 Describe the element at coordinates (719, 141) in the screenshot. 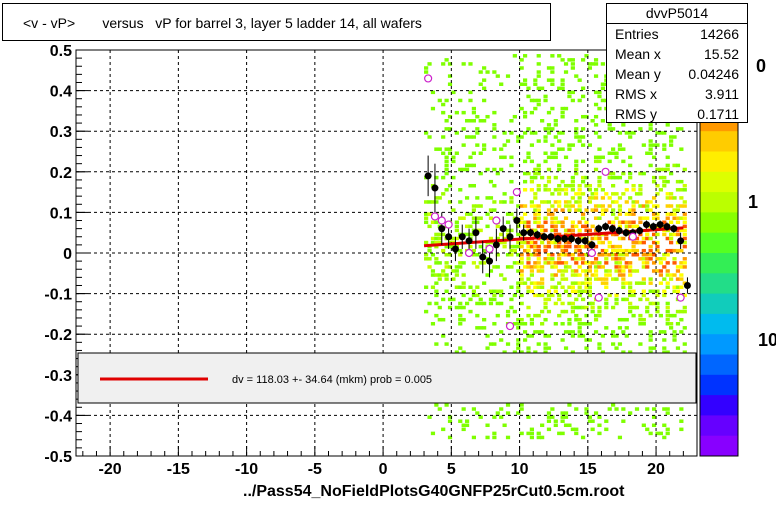

I see `palette-swatch` at that location.